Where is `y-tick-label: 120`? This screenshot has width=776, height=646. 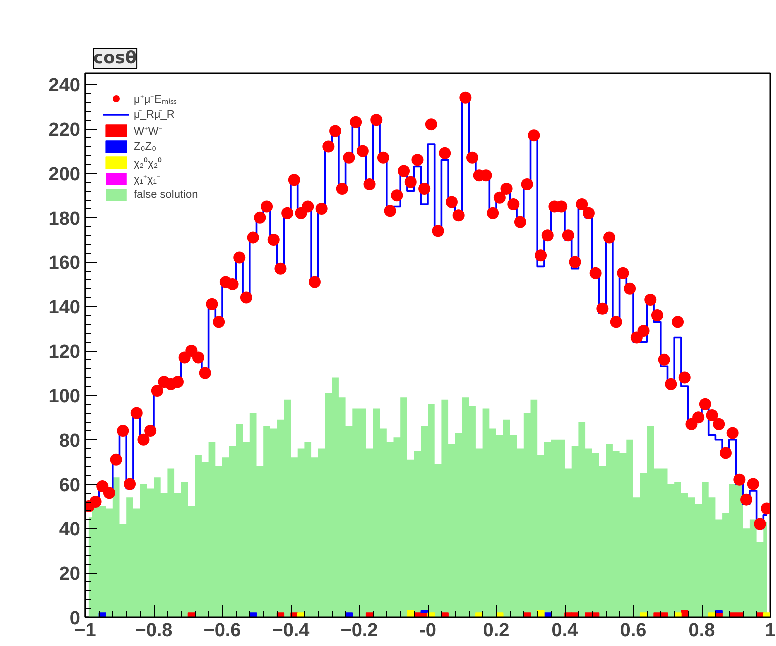
y-tick-label: 120 is located at coordinates (64, 353).